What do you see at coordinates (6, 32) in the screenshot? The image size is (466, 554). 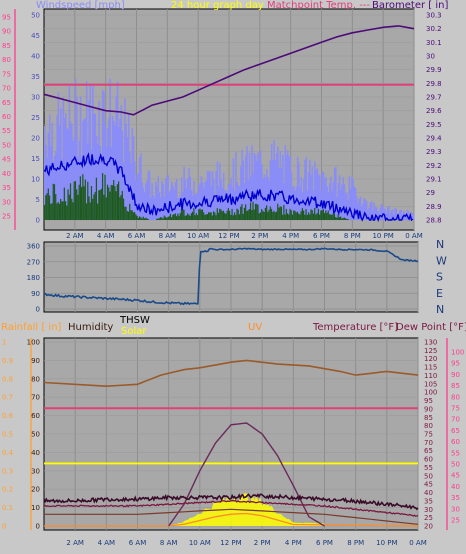 I see `windspeed-tick-label: 90` at bounding box center [6, 32].